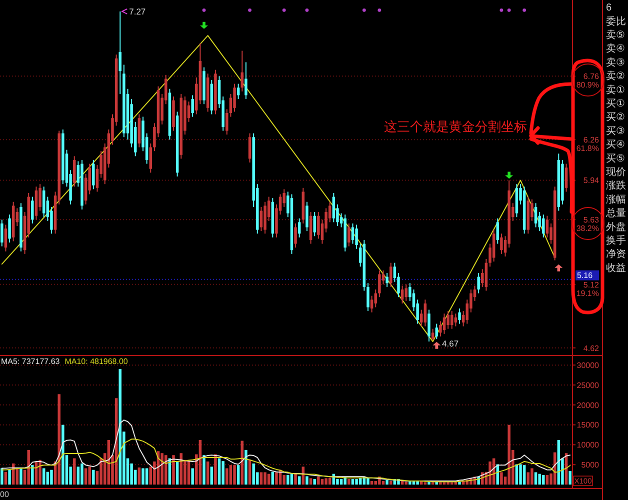 Image resolution: width=628 pixels, height=500 pixels. I want to click on text: 卖⑤, so click(615, 35).